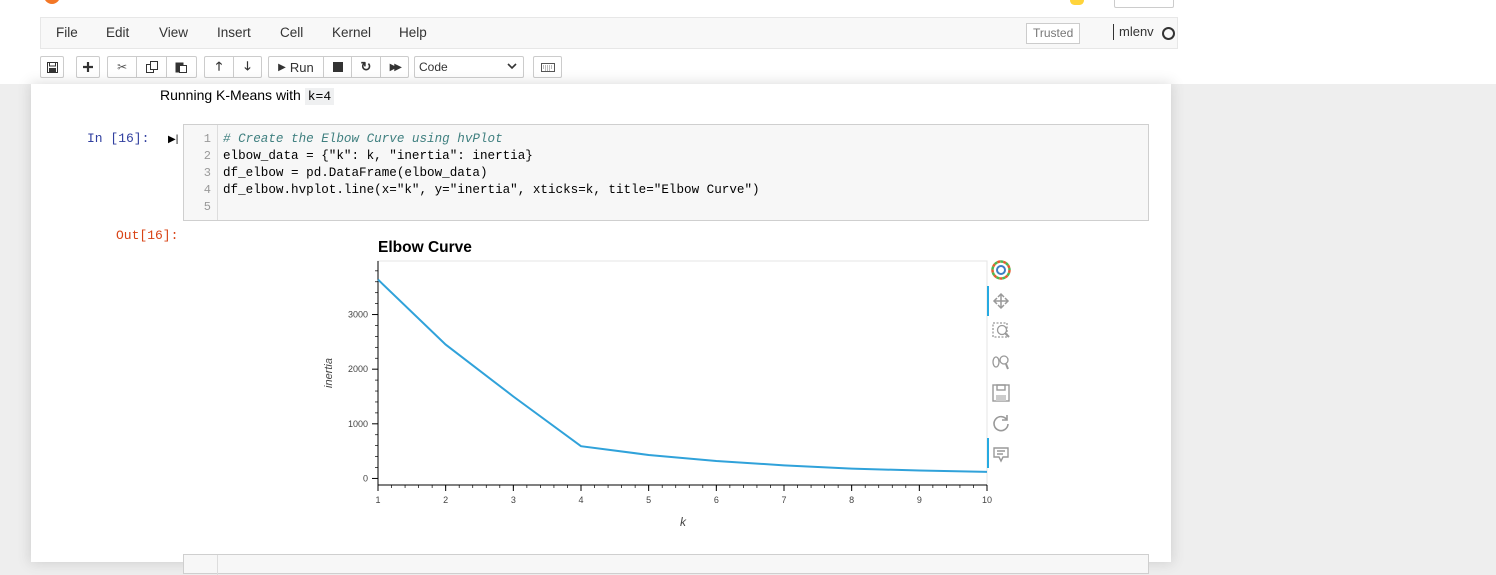  What do you see at coordinates (358, 315) in the screenshot?
I see `y-tick-label: 3000` at bounding box center [358, 315].